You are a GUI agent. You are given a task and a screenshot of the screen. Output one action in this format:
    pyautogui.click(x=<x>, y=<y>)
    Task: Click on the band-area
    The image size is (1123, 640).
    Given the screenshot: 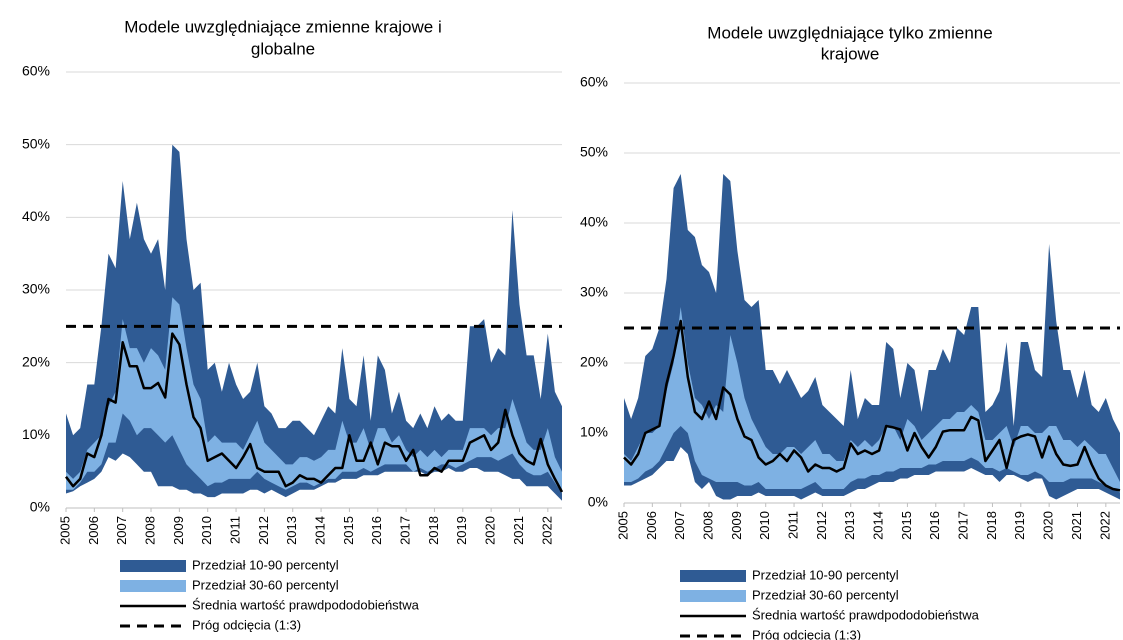 What is the action you would take?
    pyautogui.click(x=314, y=395)
    